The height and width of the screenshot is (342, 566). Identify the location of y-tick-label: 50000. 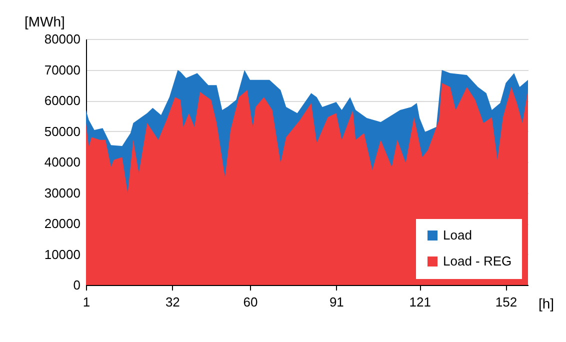
(62, 131).